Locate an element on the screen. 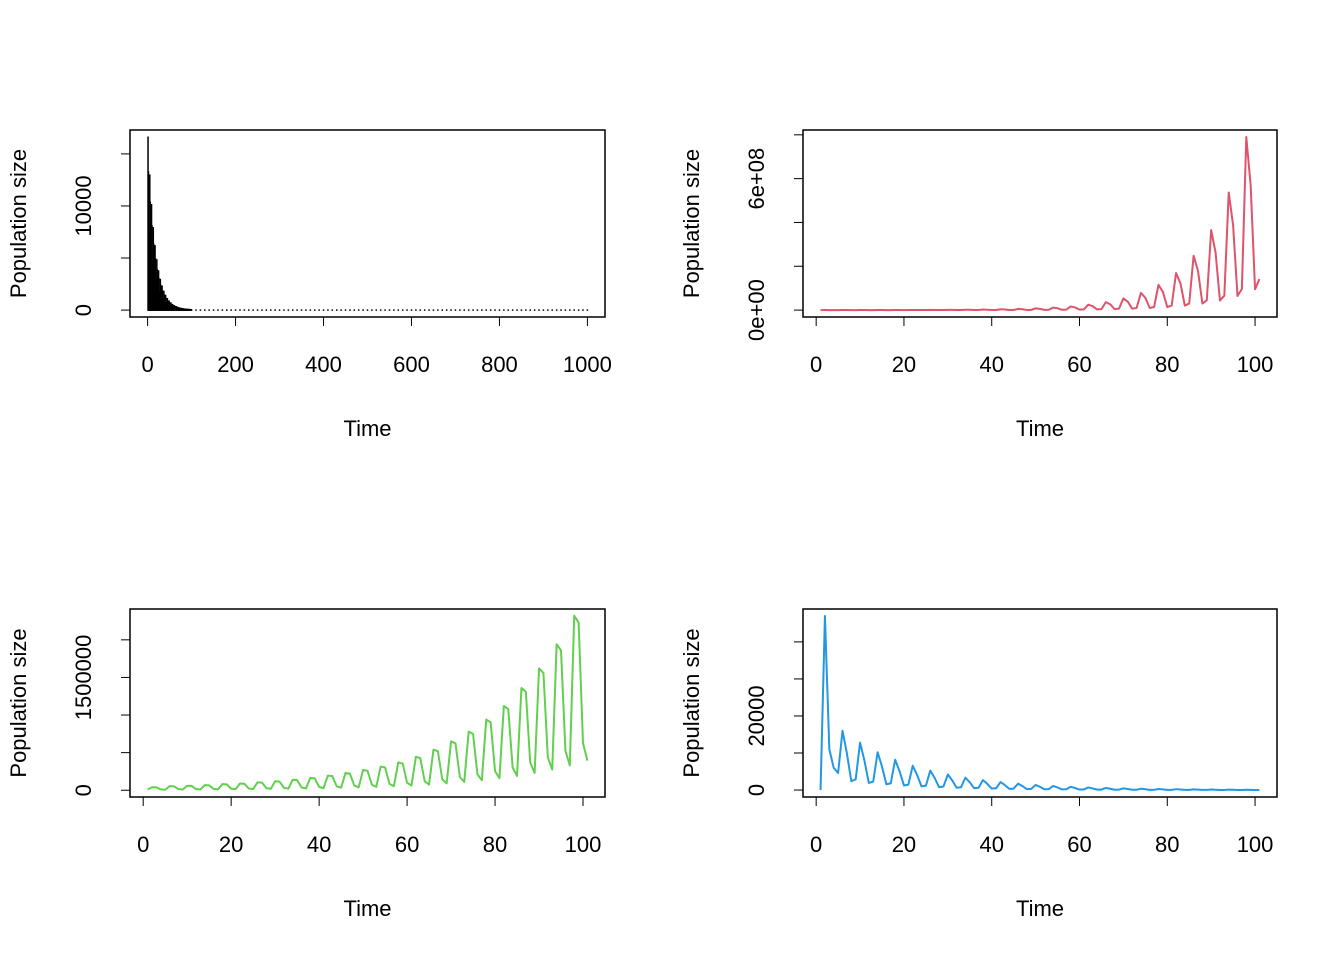 The height and width of the screenshot is (965, 1344). y-tick-label: 20000 is located at coordinates (756, 715).